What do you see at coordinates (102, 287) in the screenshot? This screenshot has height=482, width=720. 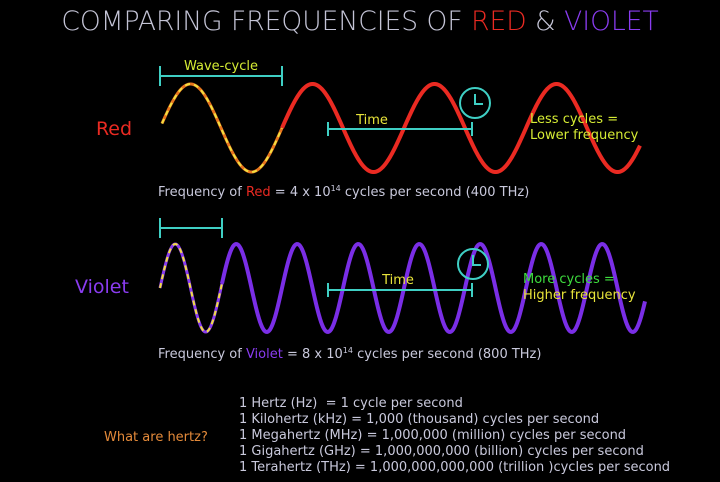 I see `violet-label: Violet` at bounding box center [102, 287].